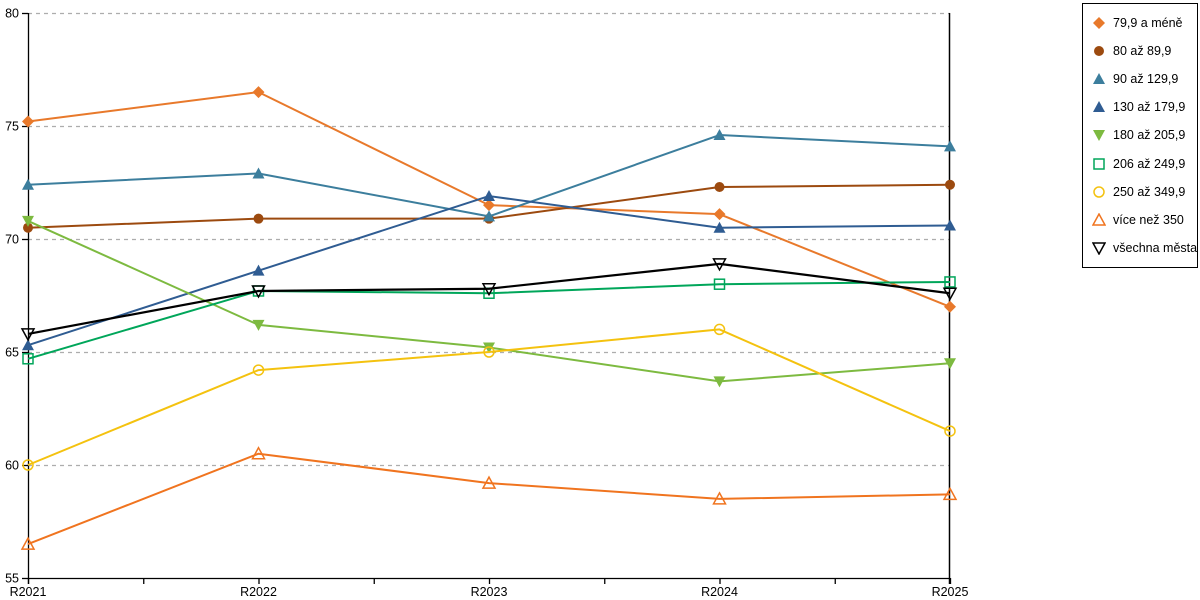 This screenshot has width=1200, height=600. Describe the element at coordinates (12, 240) in the screenshot. I see `y-tick-label: 70` at that location.